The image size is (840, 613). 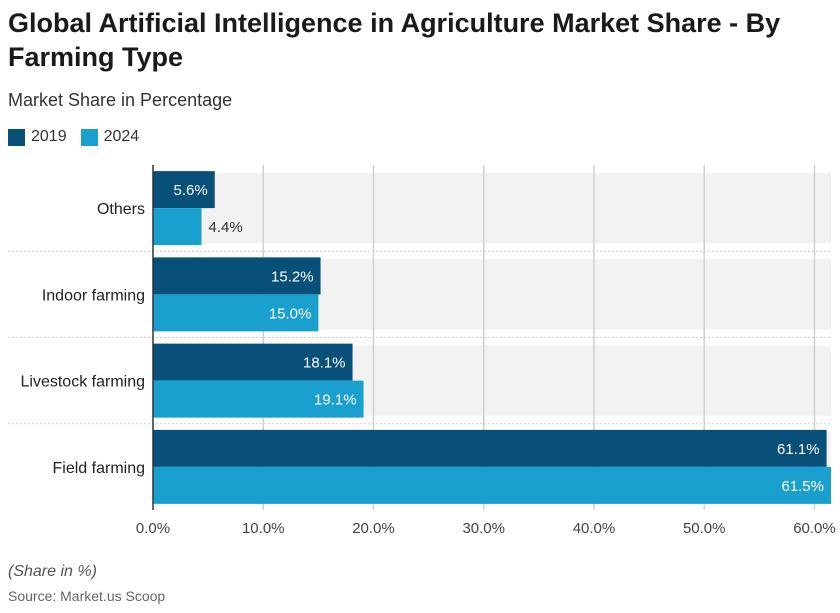 I want to click on source-note: Source: Market.us Scoop, so click(x=87, y=596).